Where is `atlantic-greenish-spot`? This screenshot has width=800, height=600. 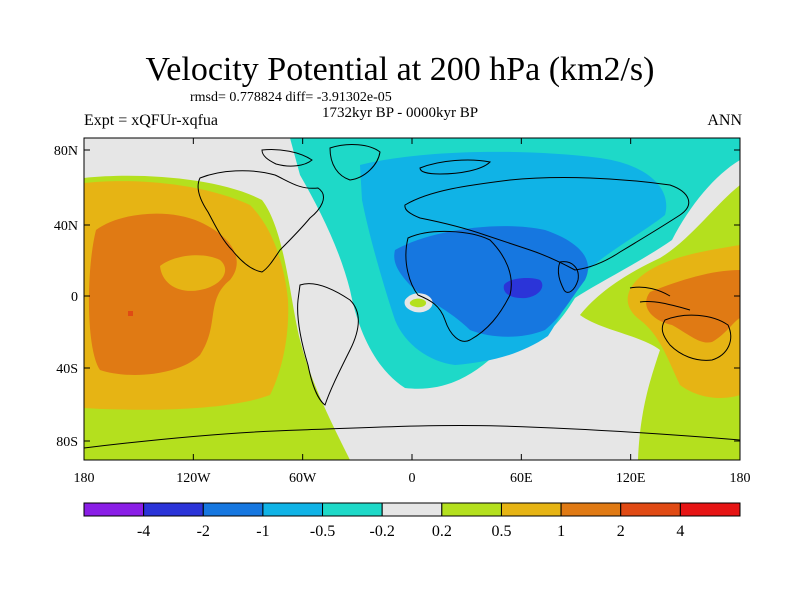
atlantic-greenish-spot is located at coordinates (418, 303).